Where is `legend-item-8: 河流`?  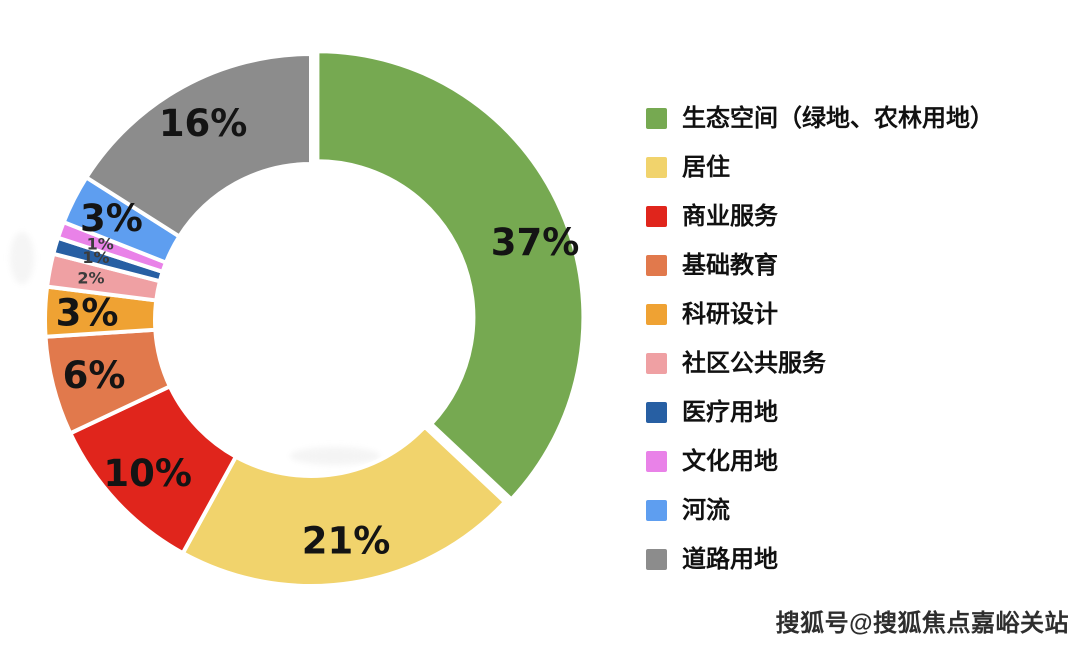 legend-item-8: 河流 is located at coordinates (820, 510).